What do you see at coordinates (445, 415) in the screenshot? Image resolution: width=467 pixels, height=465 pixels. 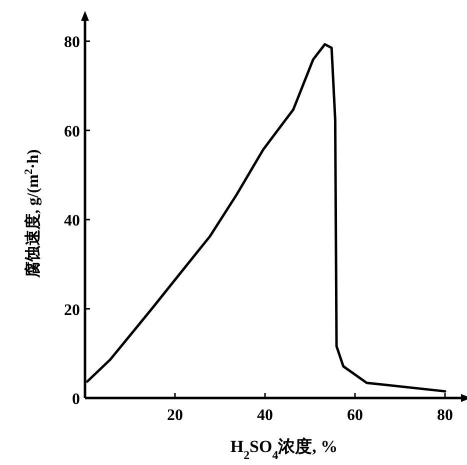 I see `x-tick-label: 80` at bounding box center [445, 415].